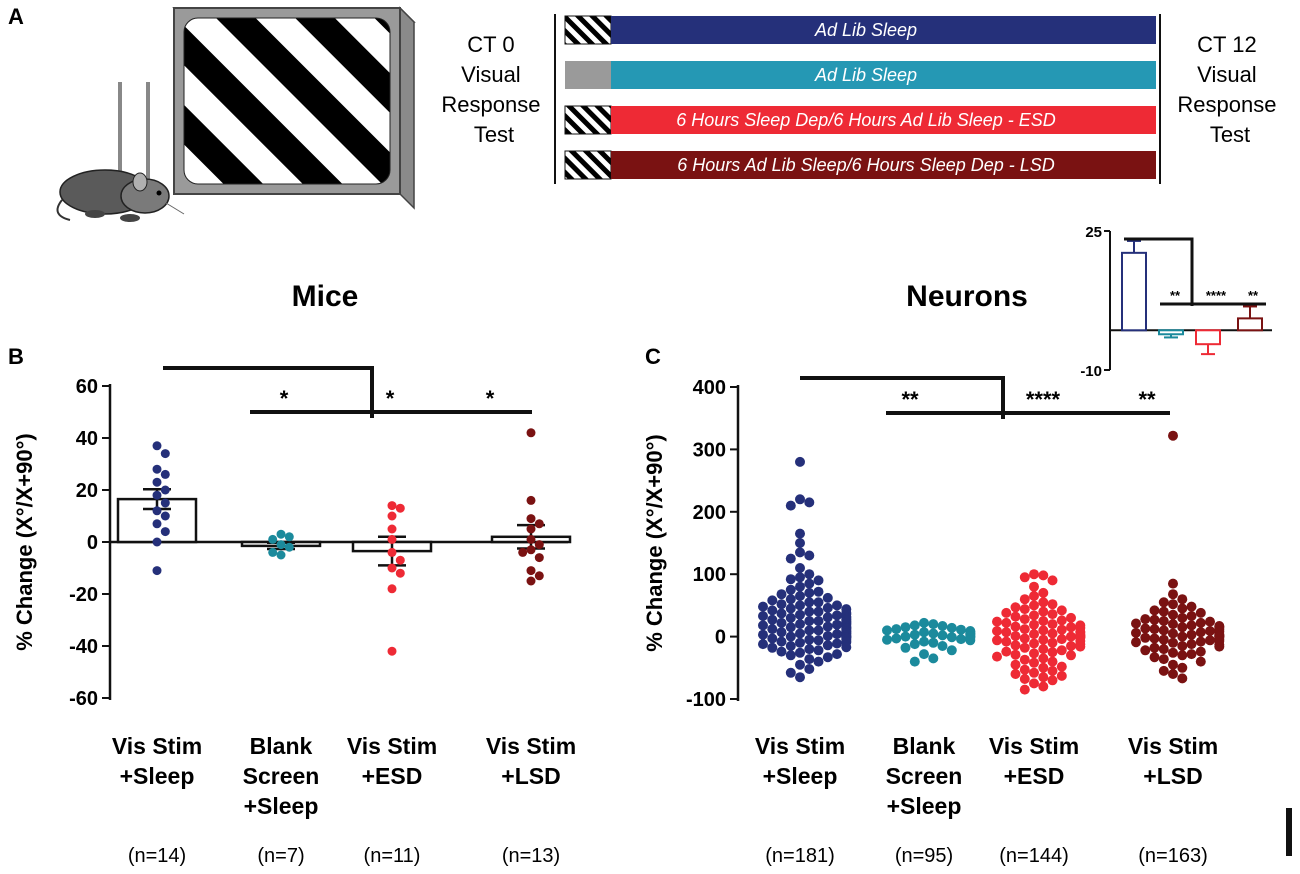 The width and height of the screenshot is (1300, 874). What do you see at coordinates (1091, 371) in the screenshot?
I see `inset-y-tick-label: -10` at bounding box center [1091, 371].